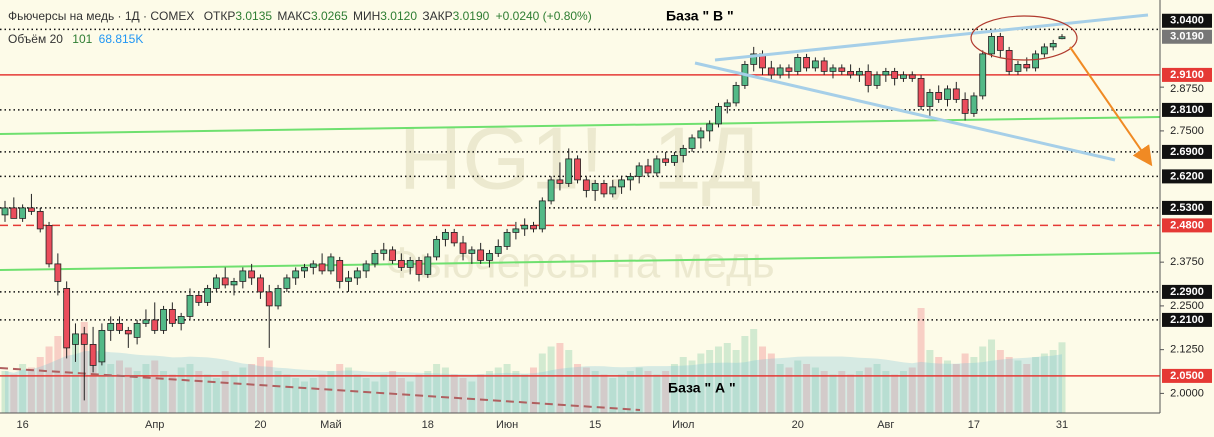  What do you see at coordinates (329, 16) in the screenshot?
I see `legend-value: 3.0265` at bounding box center [329, 16].